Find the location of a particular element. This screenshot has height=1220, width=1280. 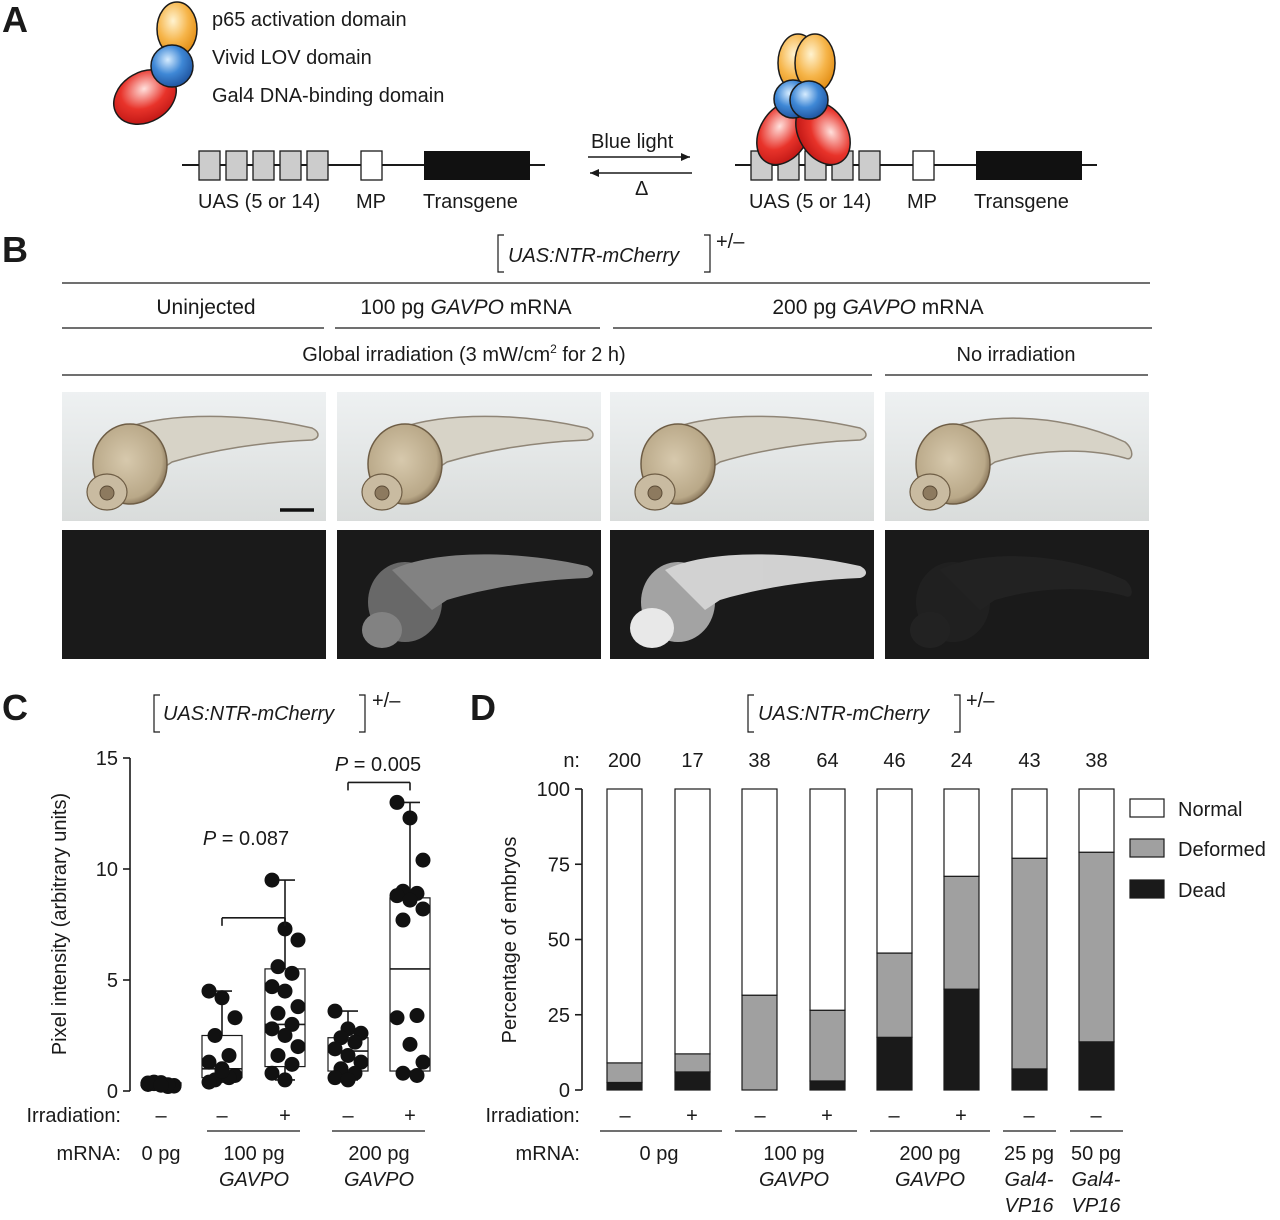

lov-domain is located at coordinates (172, 66).